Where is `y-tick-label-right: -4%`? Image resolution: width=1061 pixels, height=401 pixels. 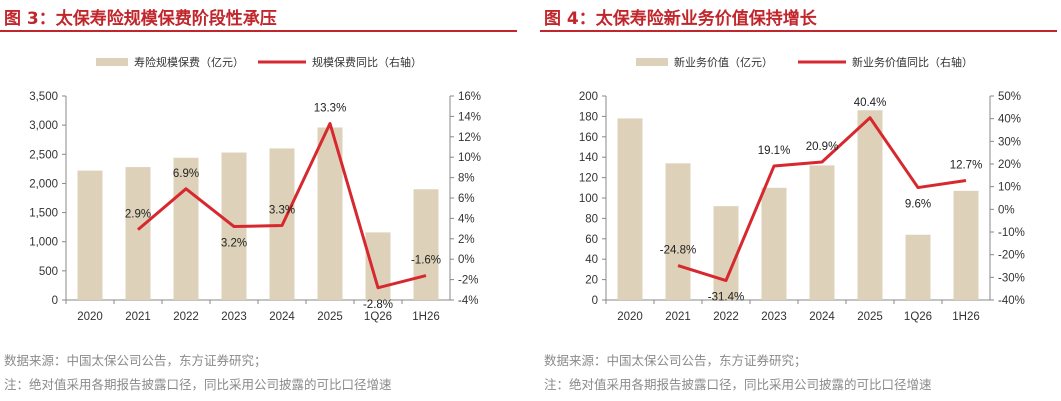 y-tick-label-right: -4% is located at coordinates (468, 301).